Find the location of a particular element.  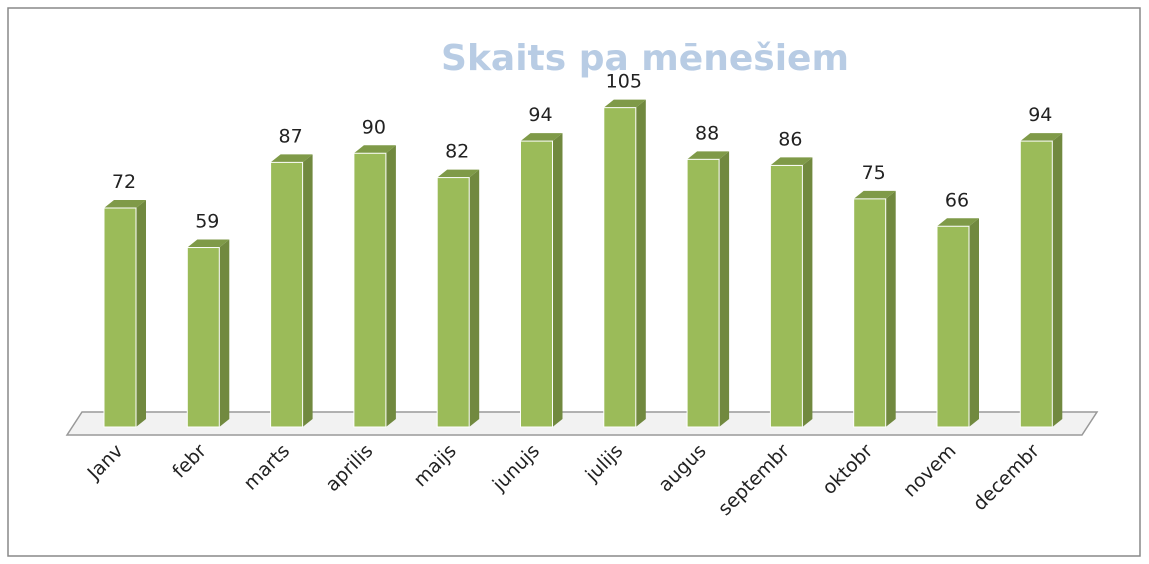

value-label: 86 is located at coordinates (790, 139).